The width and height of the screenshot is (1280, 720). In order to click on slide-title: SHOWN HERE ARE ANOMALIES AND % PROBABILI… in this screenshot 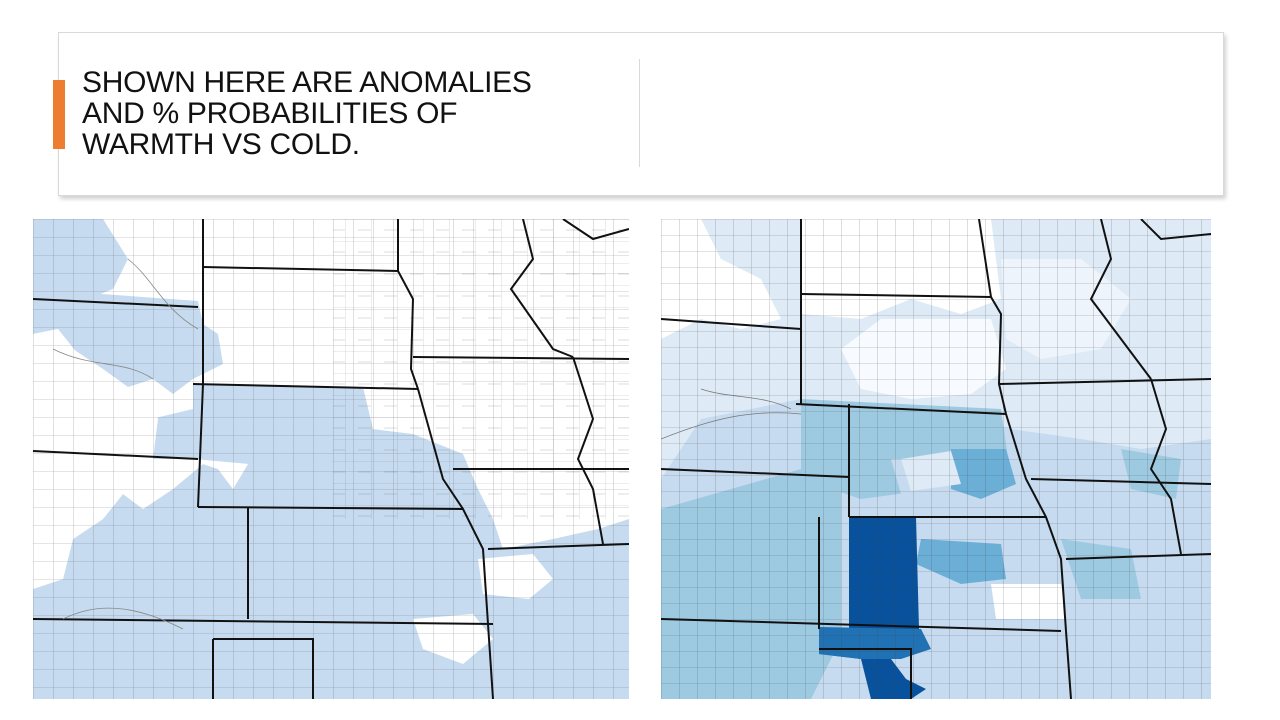, I will do `click(342, 113)`.